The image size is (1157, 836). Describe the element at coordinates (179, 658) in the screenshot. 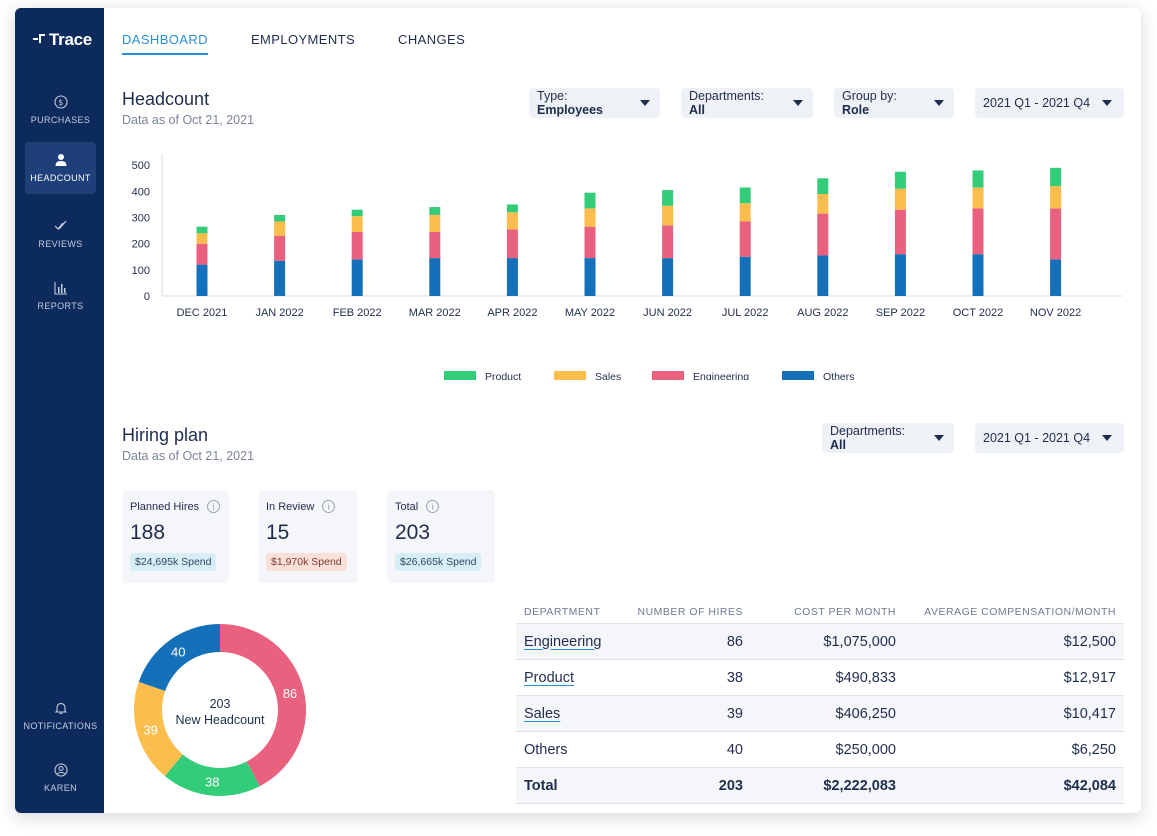

I see `donut-segment-others` at that location.